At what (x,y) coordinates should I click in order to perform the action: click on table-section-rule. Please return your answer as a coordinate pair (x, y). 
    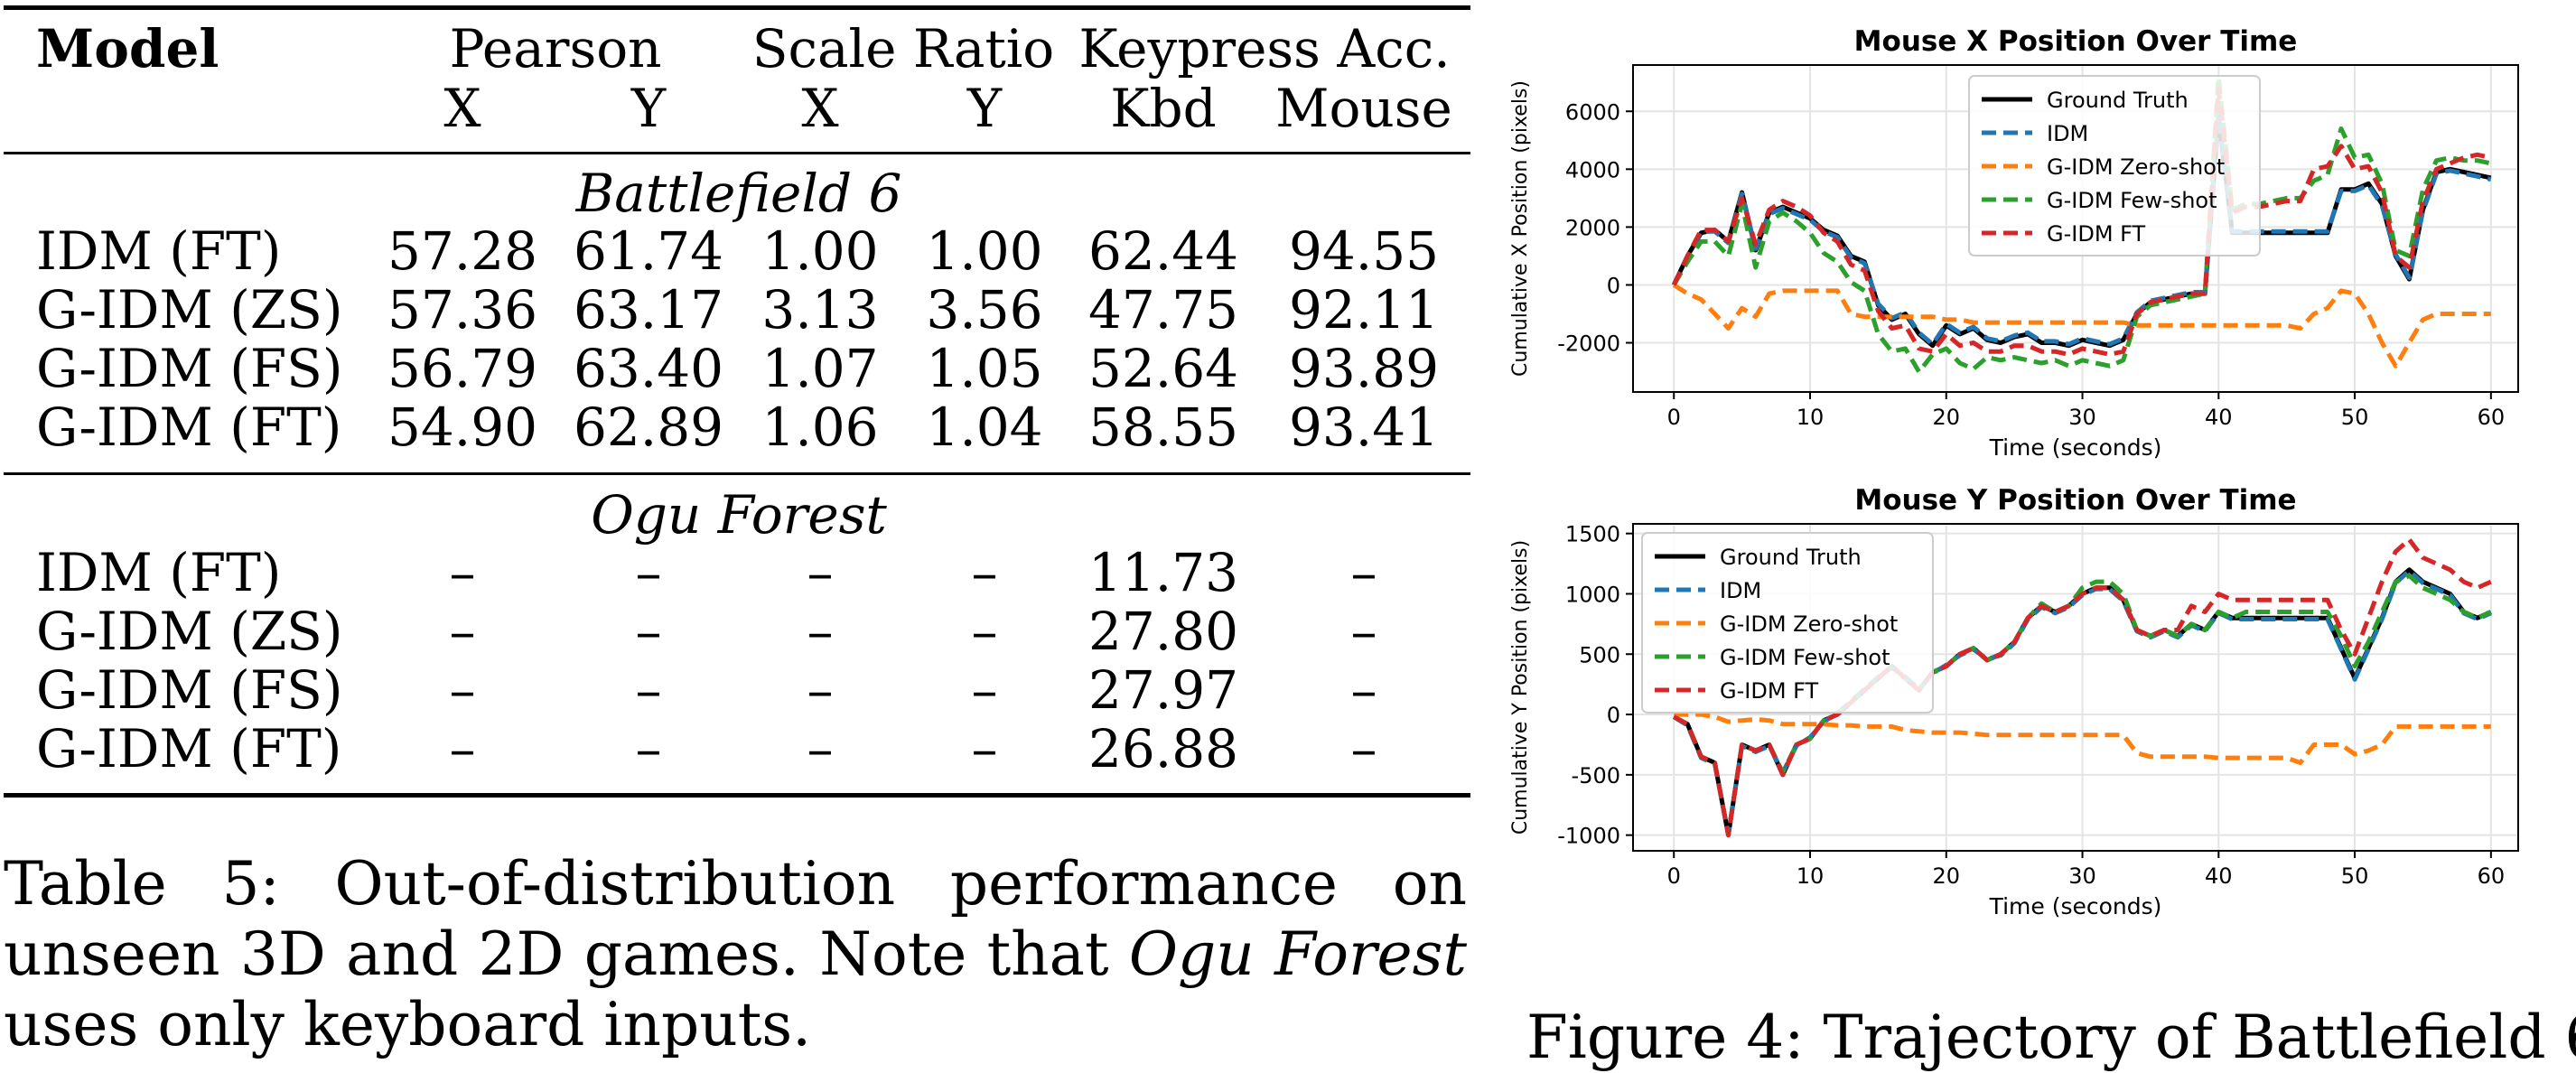
    Looking at the image, I should click on (737, 473).